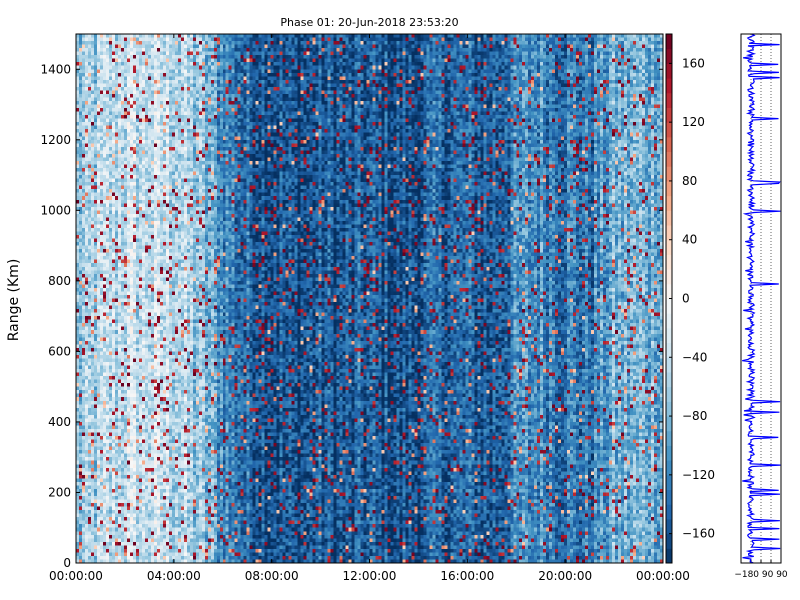  I want to click on y-tick-label: 0, so click(67, 563).